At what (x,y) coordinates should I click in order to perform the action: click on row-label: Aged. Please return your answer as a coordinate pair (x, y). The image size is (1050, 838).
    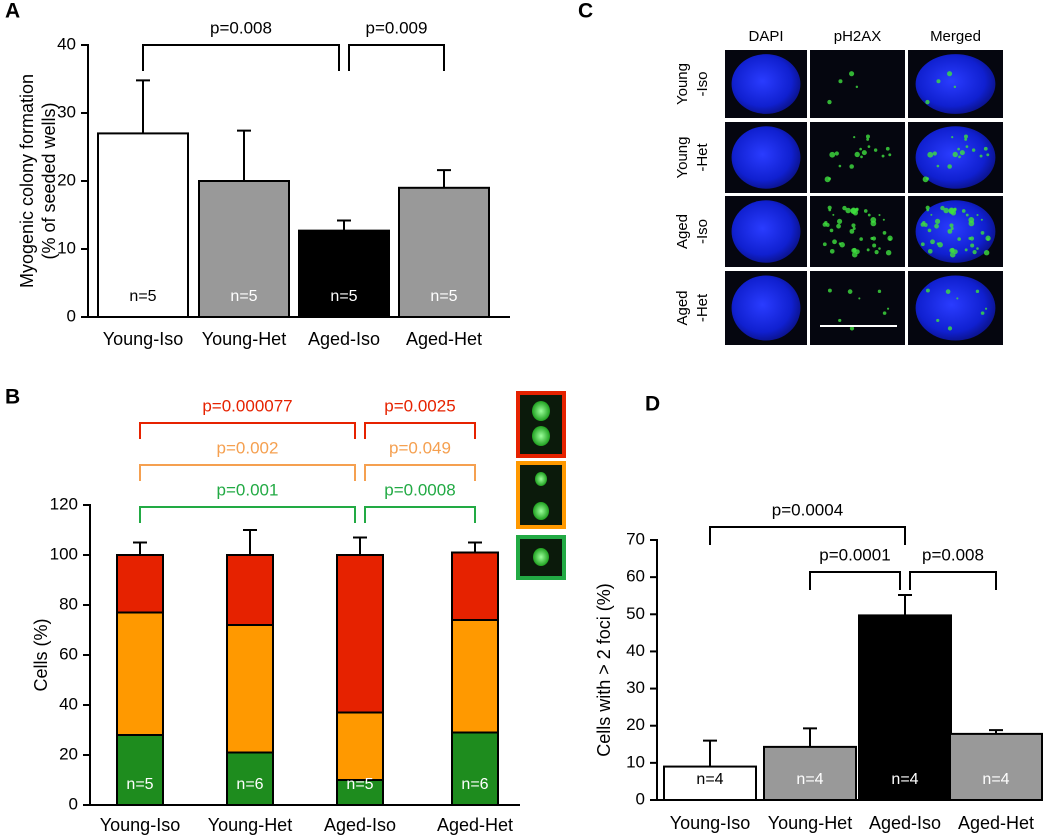
    Looking at the image, I should click on (682, 231).